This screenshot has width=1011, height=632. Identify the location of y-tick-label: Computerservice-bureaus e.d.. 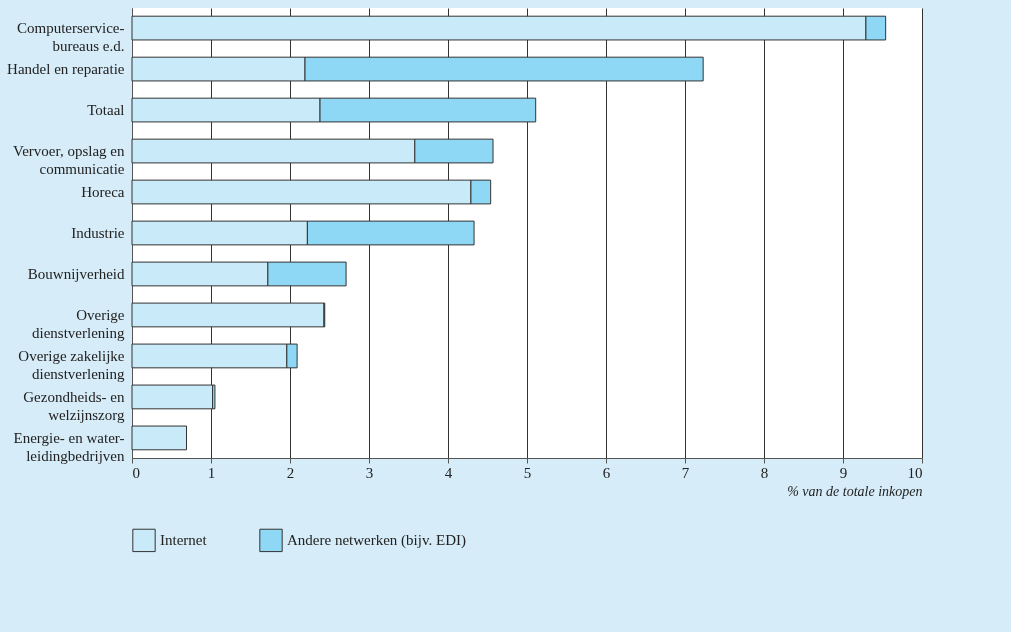
(71, 37).